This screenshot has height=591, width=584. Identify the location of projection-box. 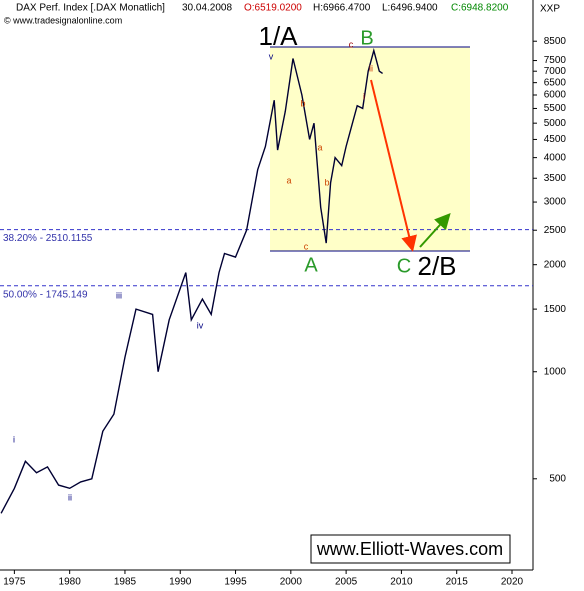
(370, 149).